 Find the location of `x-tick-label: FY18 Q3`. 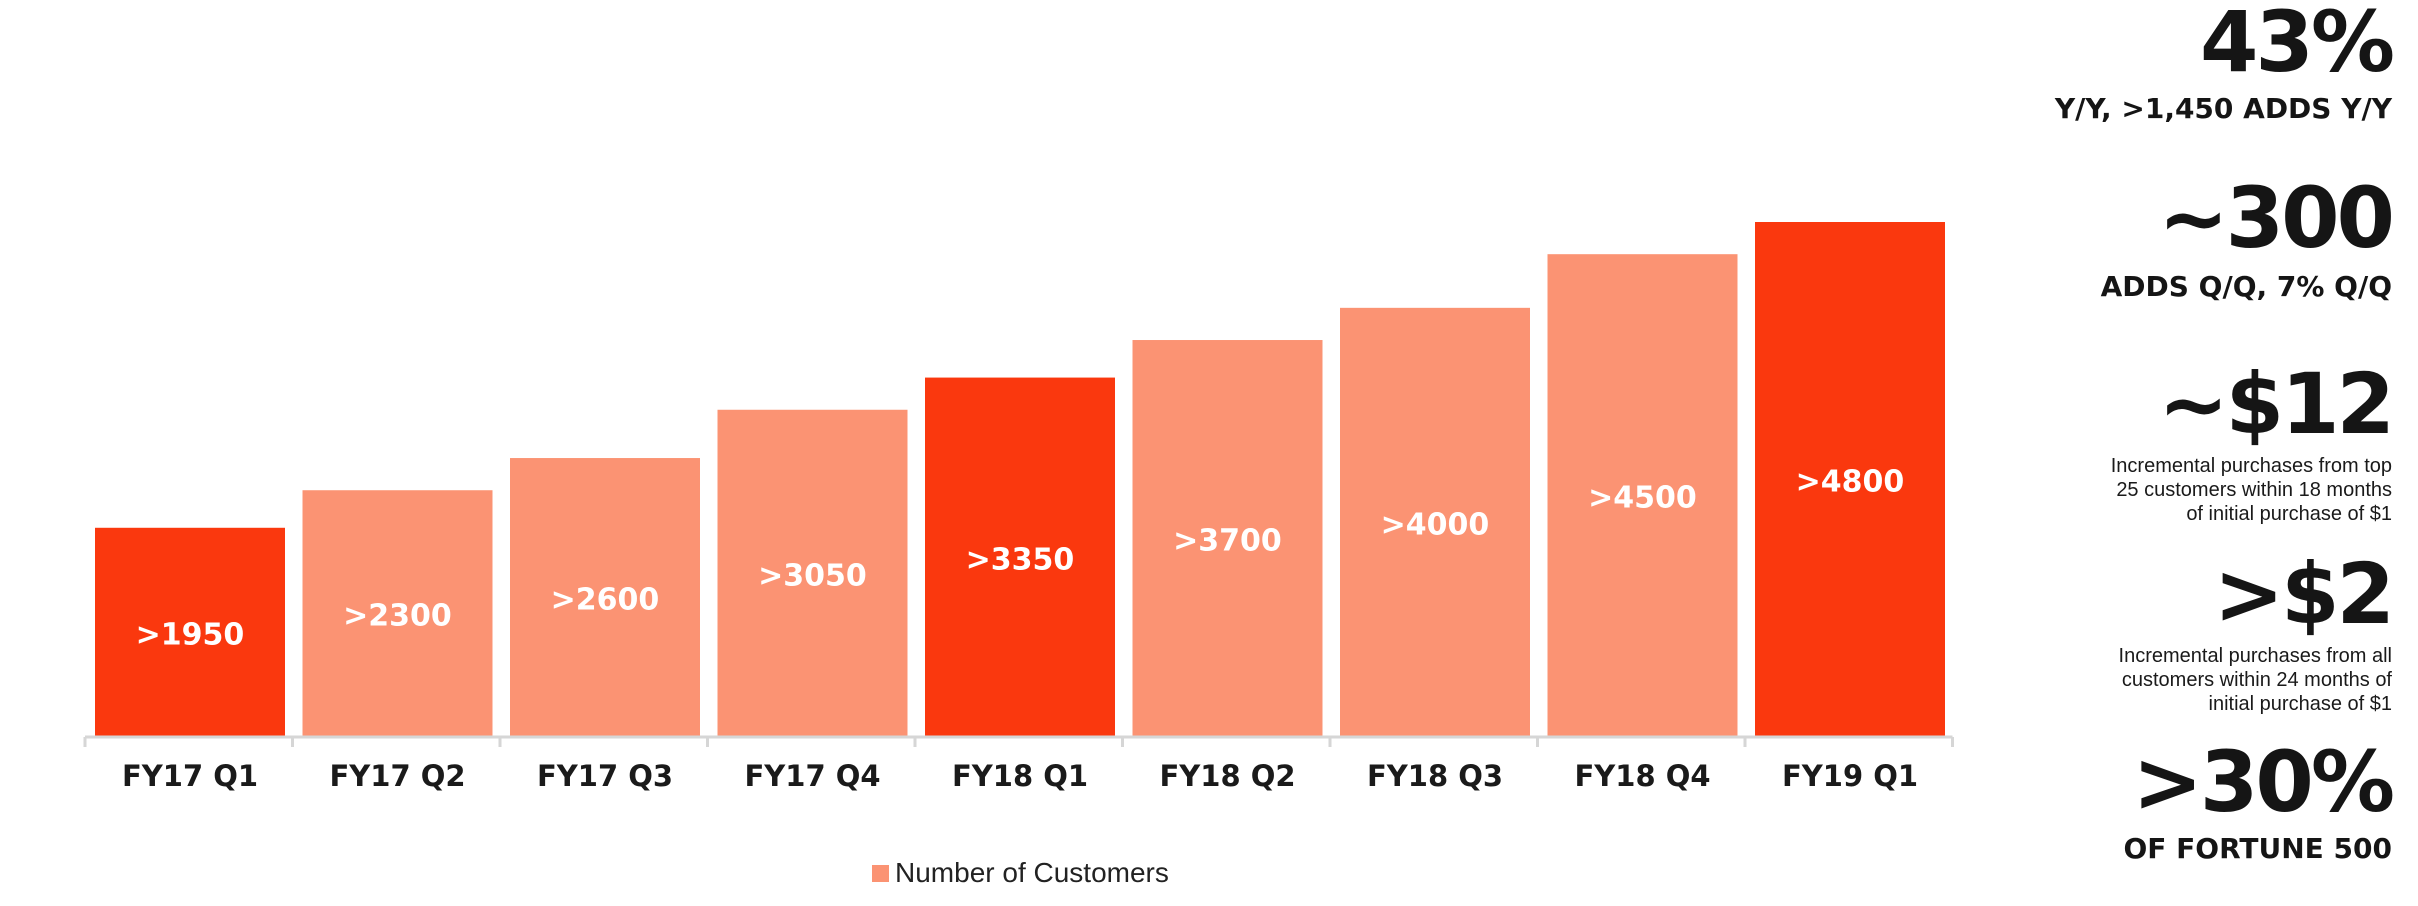

x-tick-label: FY18 Q3 is located at coordinates (1435, 776).